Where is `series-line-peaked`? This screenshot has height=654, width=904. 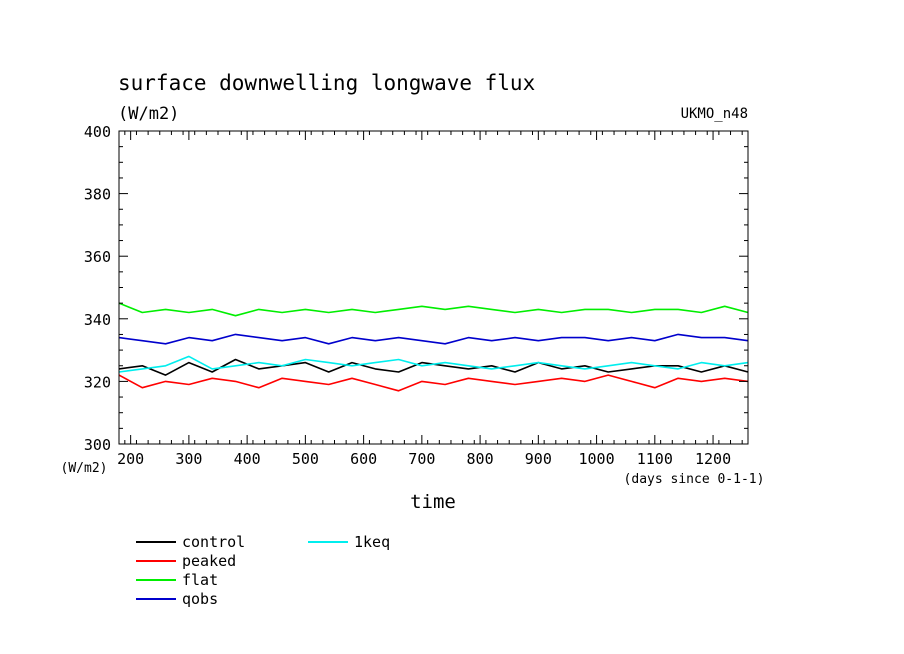 series-line-peaked is located at coordinates (433, 383).